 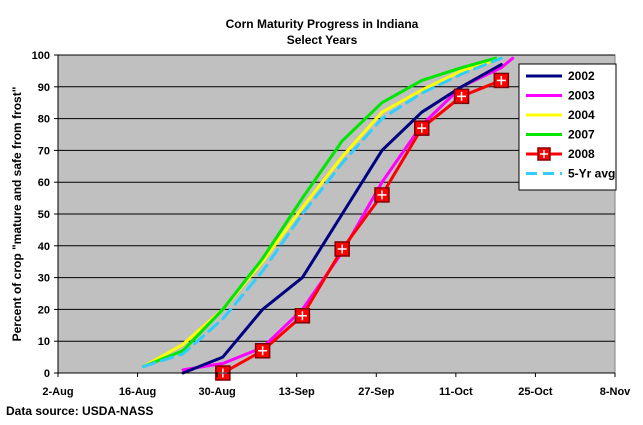 What do you see at coordinates (41, 56) in the screenshot?
I see `y-tick-label: 100` at bounding box center [41, 56].